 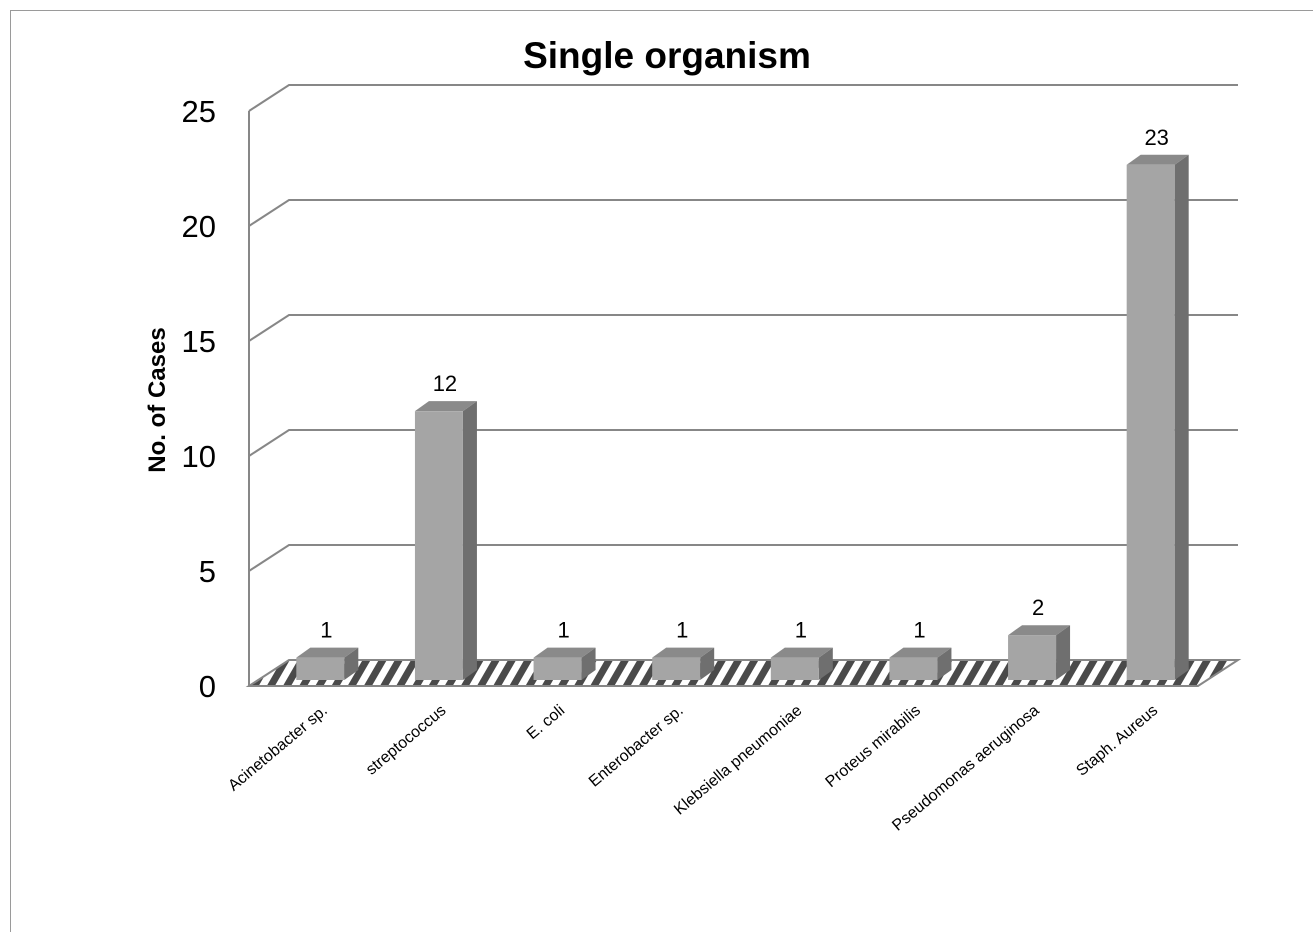 What do you see at coordinates (199, 456) in the screenshot?
I see `y-tick-label: 10` at bounding box center [199, 456].